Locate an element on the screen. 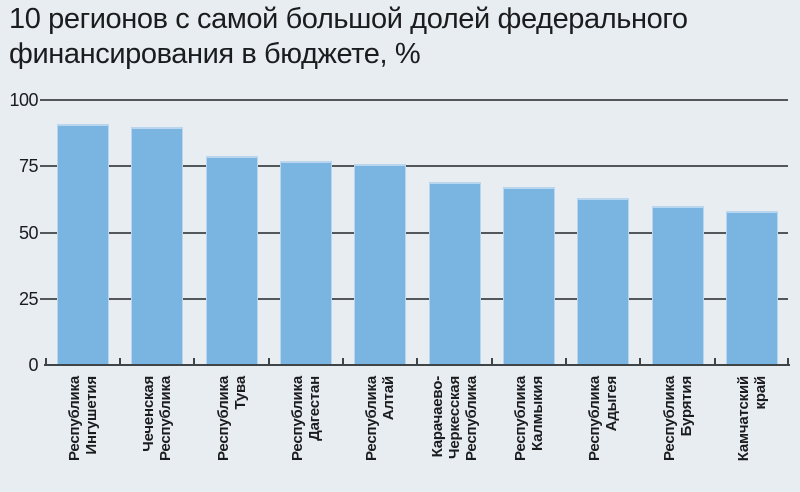 This screenshot has height=492, width=800. x-category-label-6: Карачаево- Черкесская Республика is located at coordinates (455, 419).